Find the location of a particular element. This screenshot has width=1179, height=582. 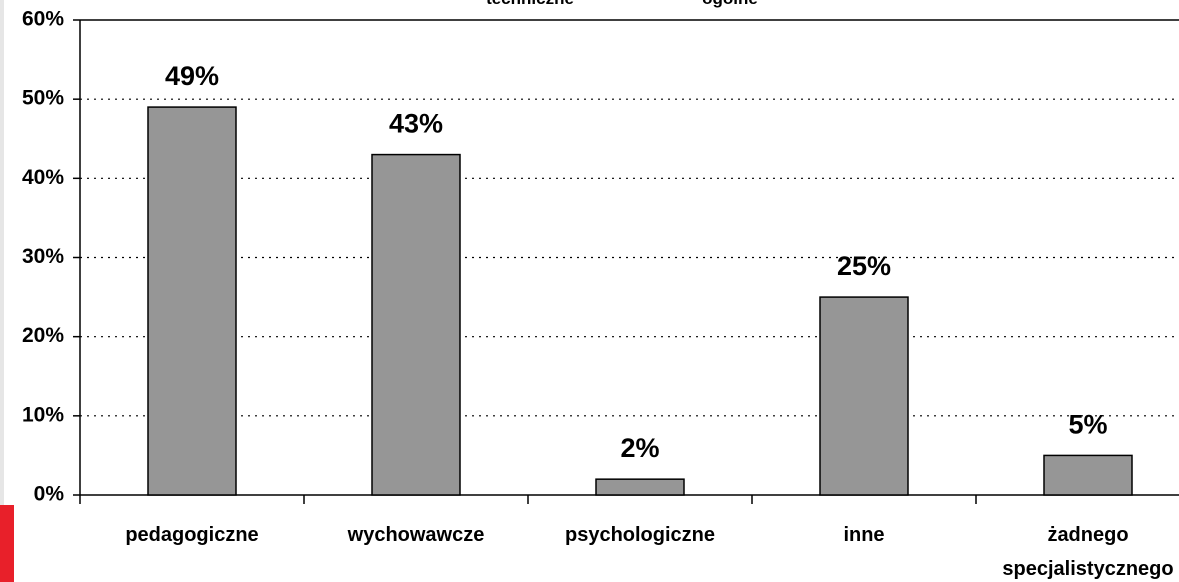

x-tick-label: psychologiczne is located at coordinates (640, 535).